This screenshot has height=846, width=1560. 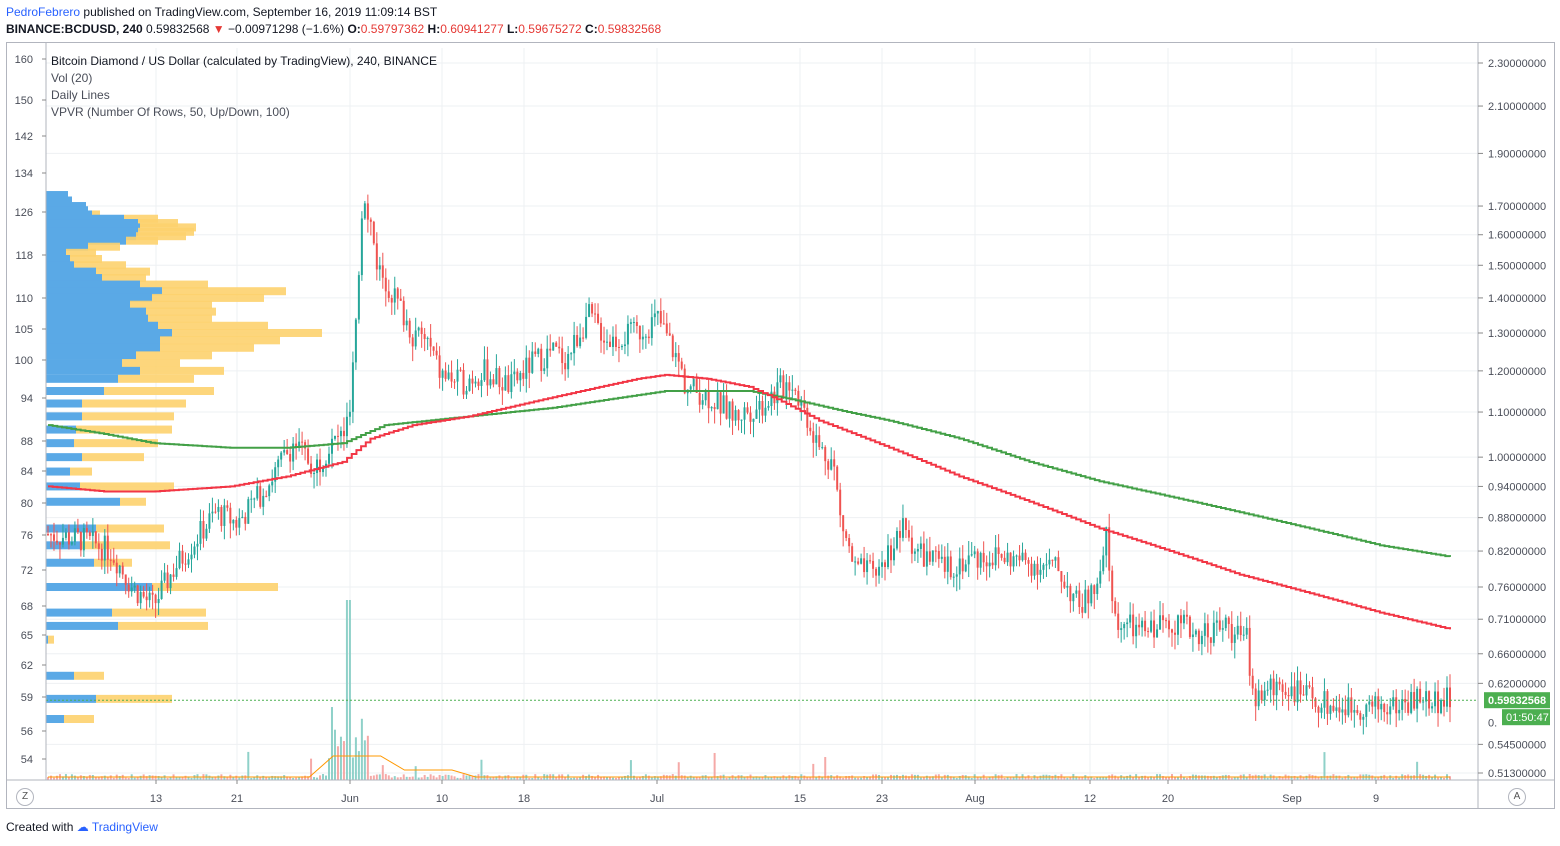 What do you see at coordinates (1517, 620) in the screenshot?
I see `right-axis-label: 0.71000000` at bounding box center [1517, 620].